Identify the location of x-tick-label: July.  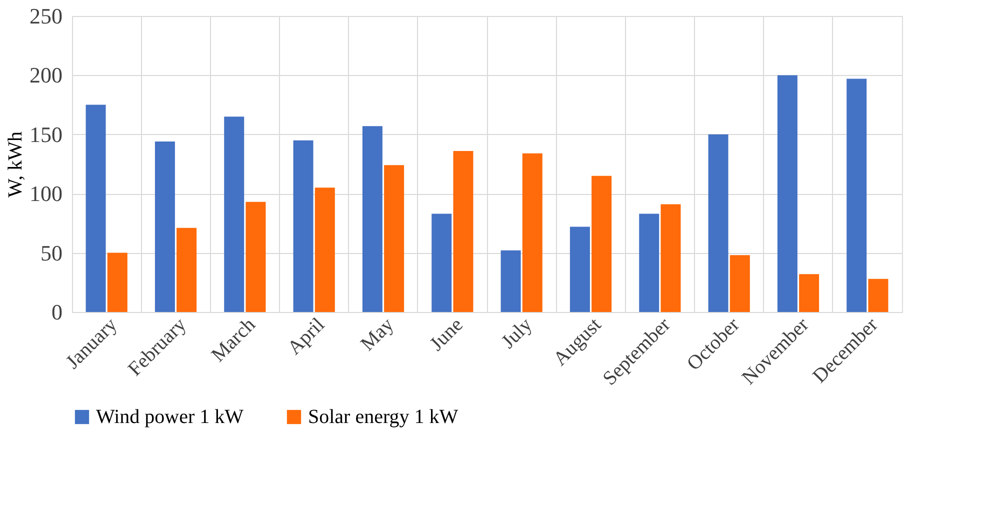
(516, 333).